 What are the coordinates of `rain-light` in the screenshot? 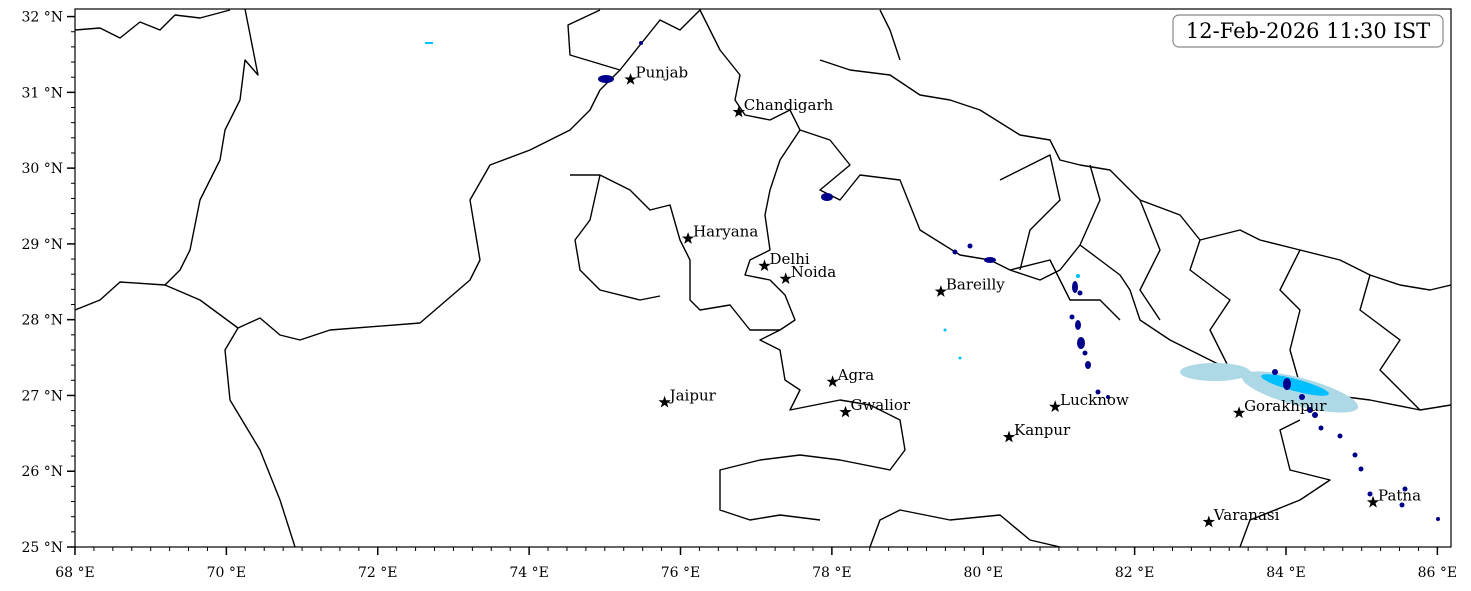 It's located at (1215, 372).